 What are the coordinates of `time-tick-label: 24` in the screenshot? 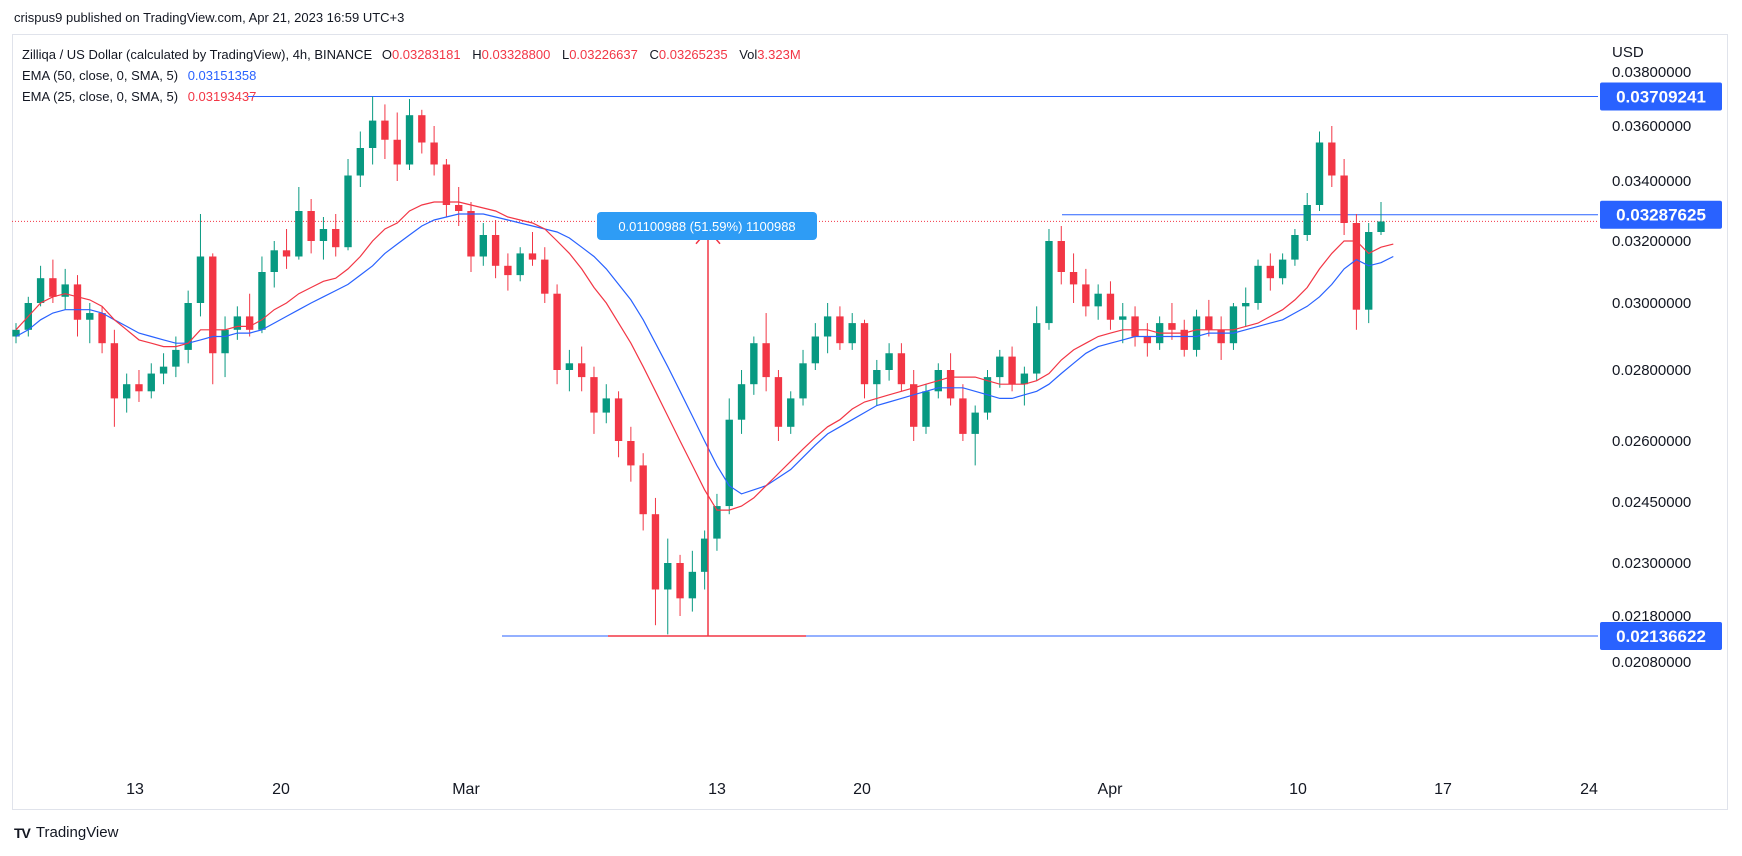 It's located at (1589, 789).